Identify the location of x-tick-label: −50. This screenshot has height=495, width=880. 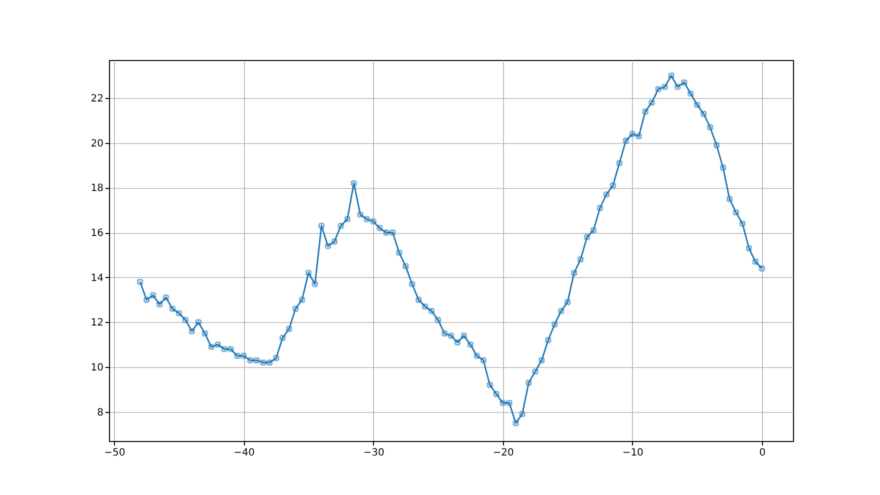
(115, 453).